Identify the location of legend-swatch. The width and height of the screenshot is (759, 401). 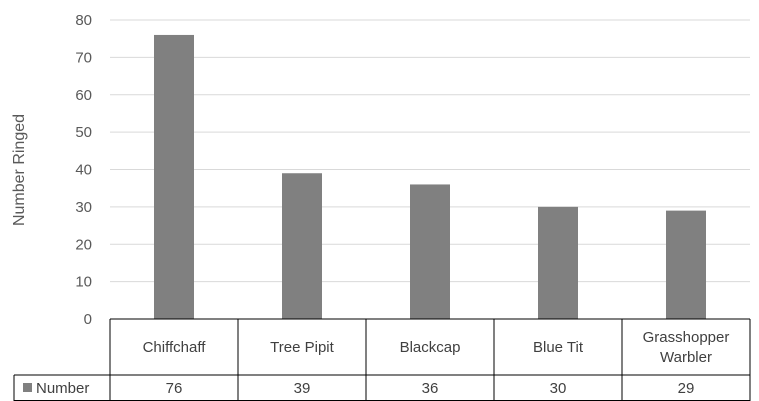
(27, 387).